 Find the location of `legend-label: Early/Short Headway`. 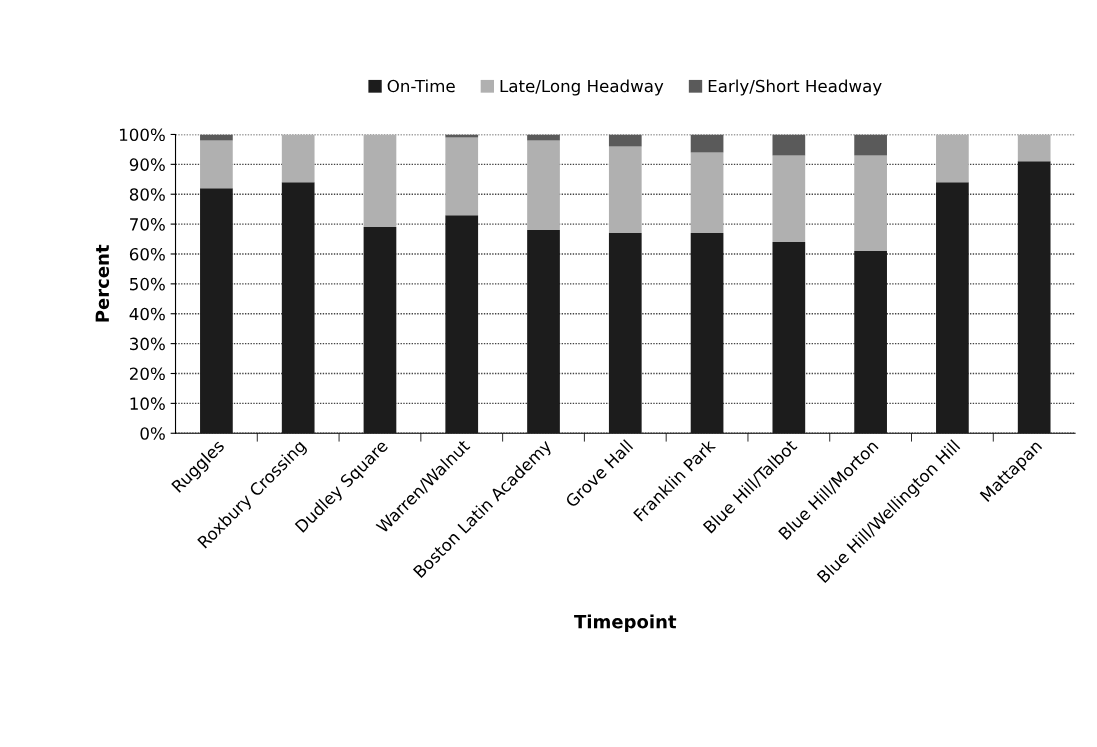

legend-label: Early/Short Headway is located at coordinates (795, 87).